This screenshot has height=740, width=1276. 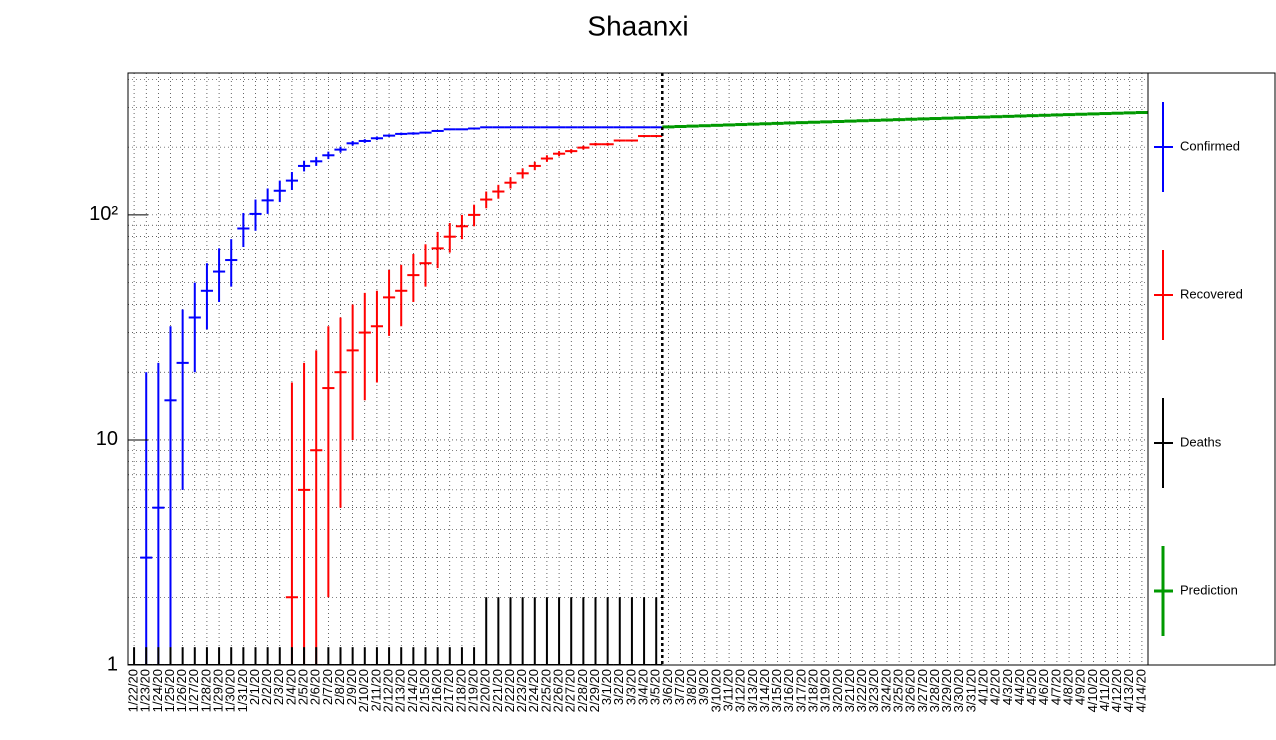 What do you see at coordinates (643, 687) in the screenshot?
I see `x-tick-label: 3/4/20` at bounding box center [643, 687].